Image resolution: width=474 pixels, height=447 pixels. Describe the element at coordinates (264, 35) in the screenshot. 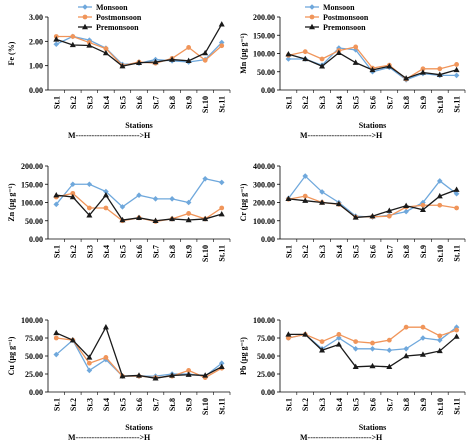

I see `y-tick-label: 150.00` at that location.